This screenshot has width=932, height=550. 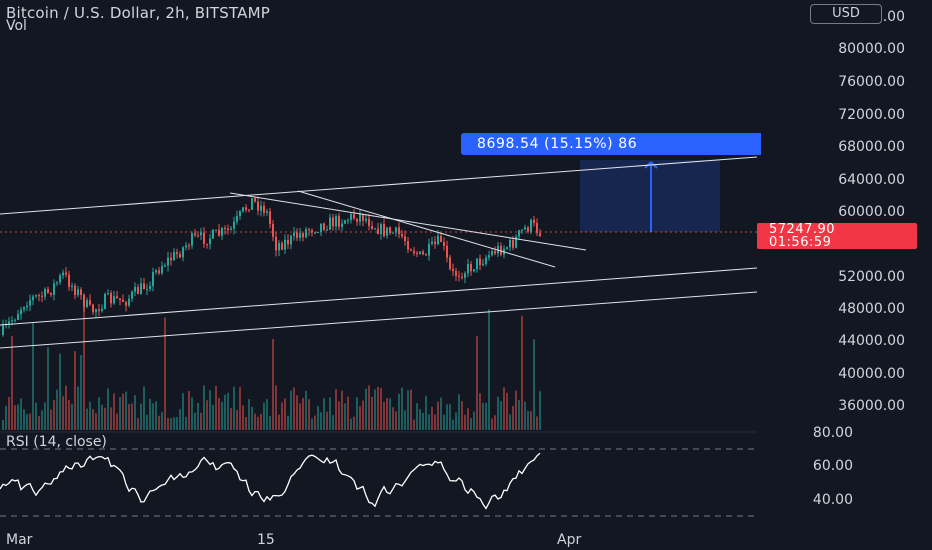 What do you see at coordinates (837, 236) in the screenshot?
I see `last-price-tag: 57247.90 01:56:59` at bounding box center [837, 236].